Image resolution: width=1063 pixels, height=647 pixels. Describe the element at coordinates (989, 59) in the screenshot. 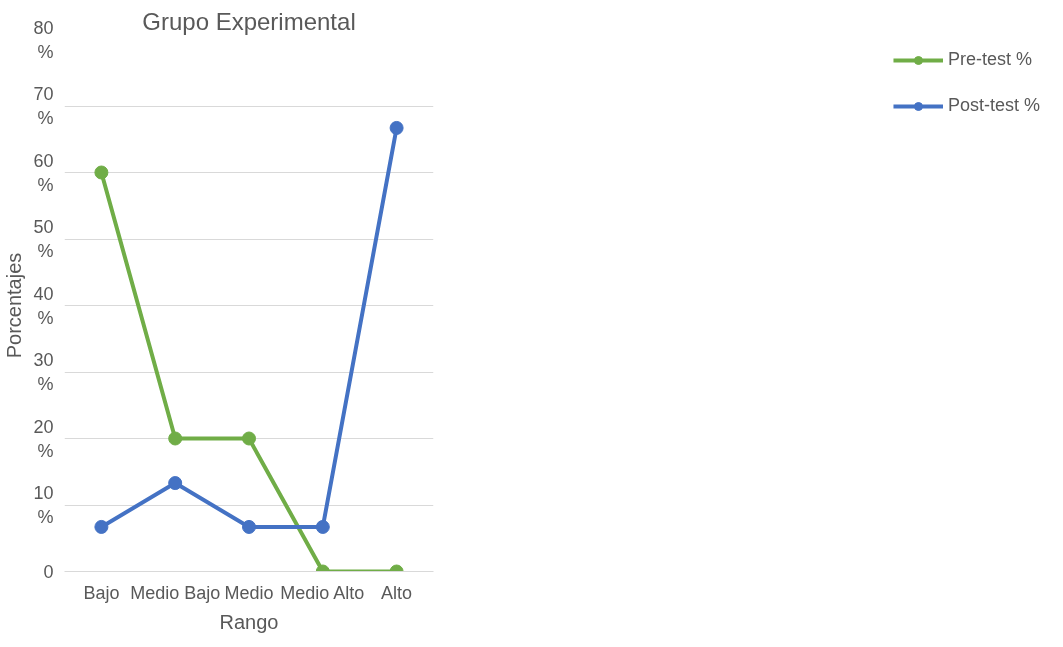

I see `legend-label: Pre-test %` at that location.